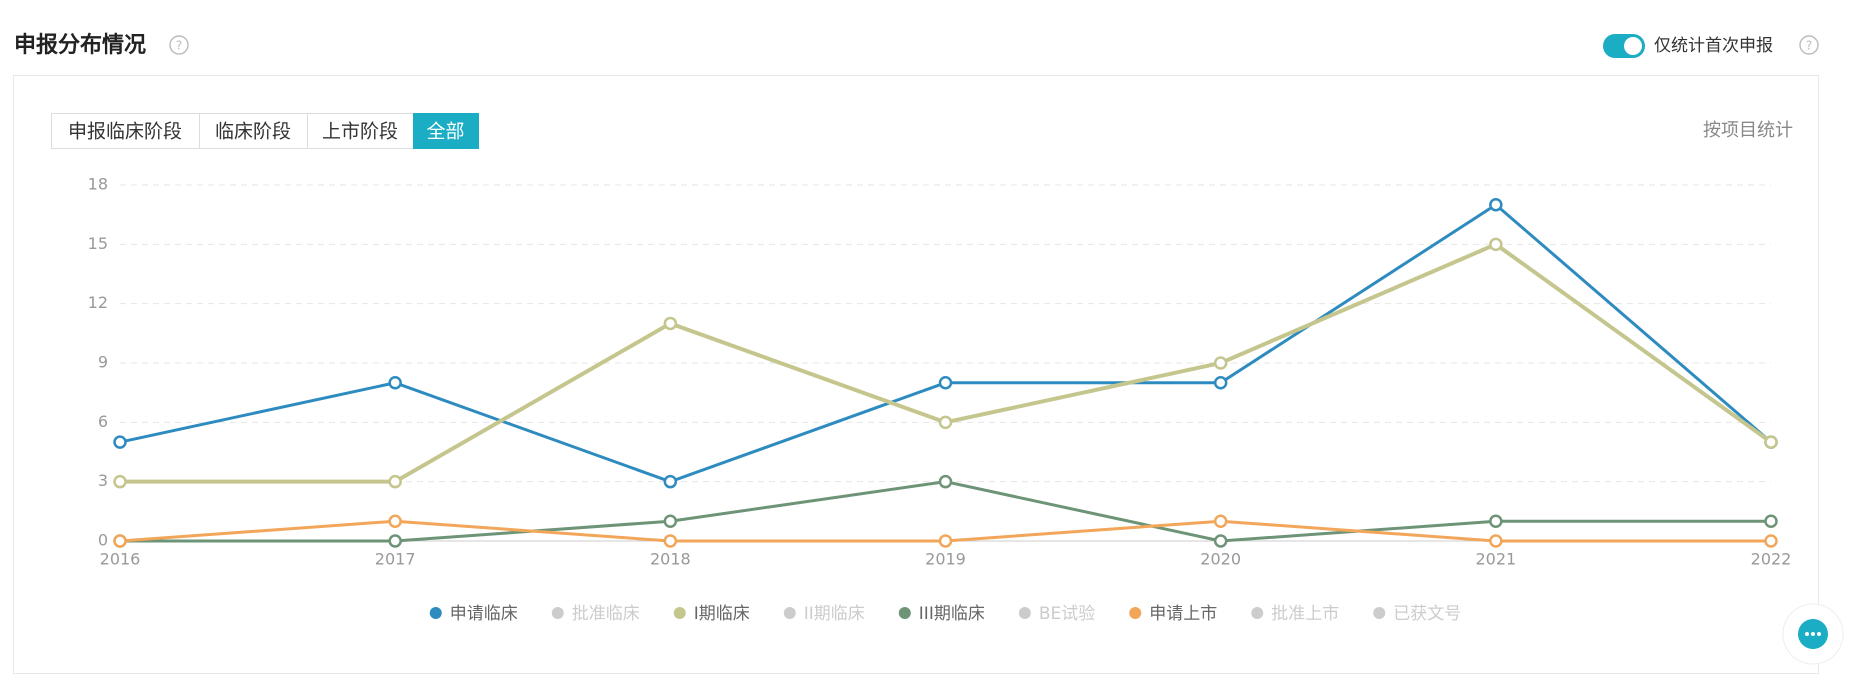  I want to click on x-tick-label: 2016, so click(120, 559).